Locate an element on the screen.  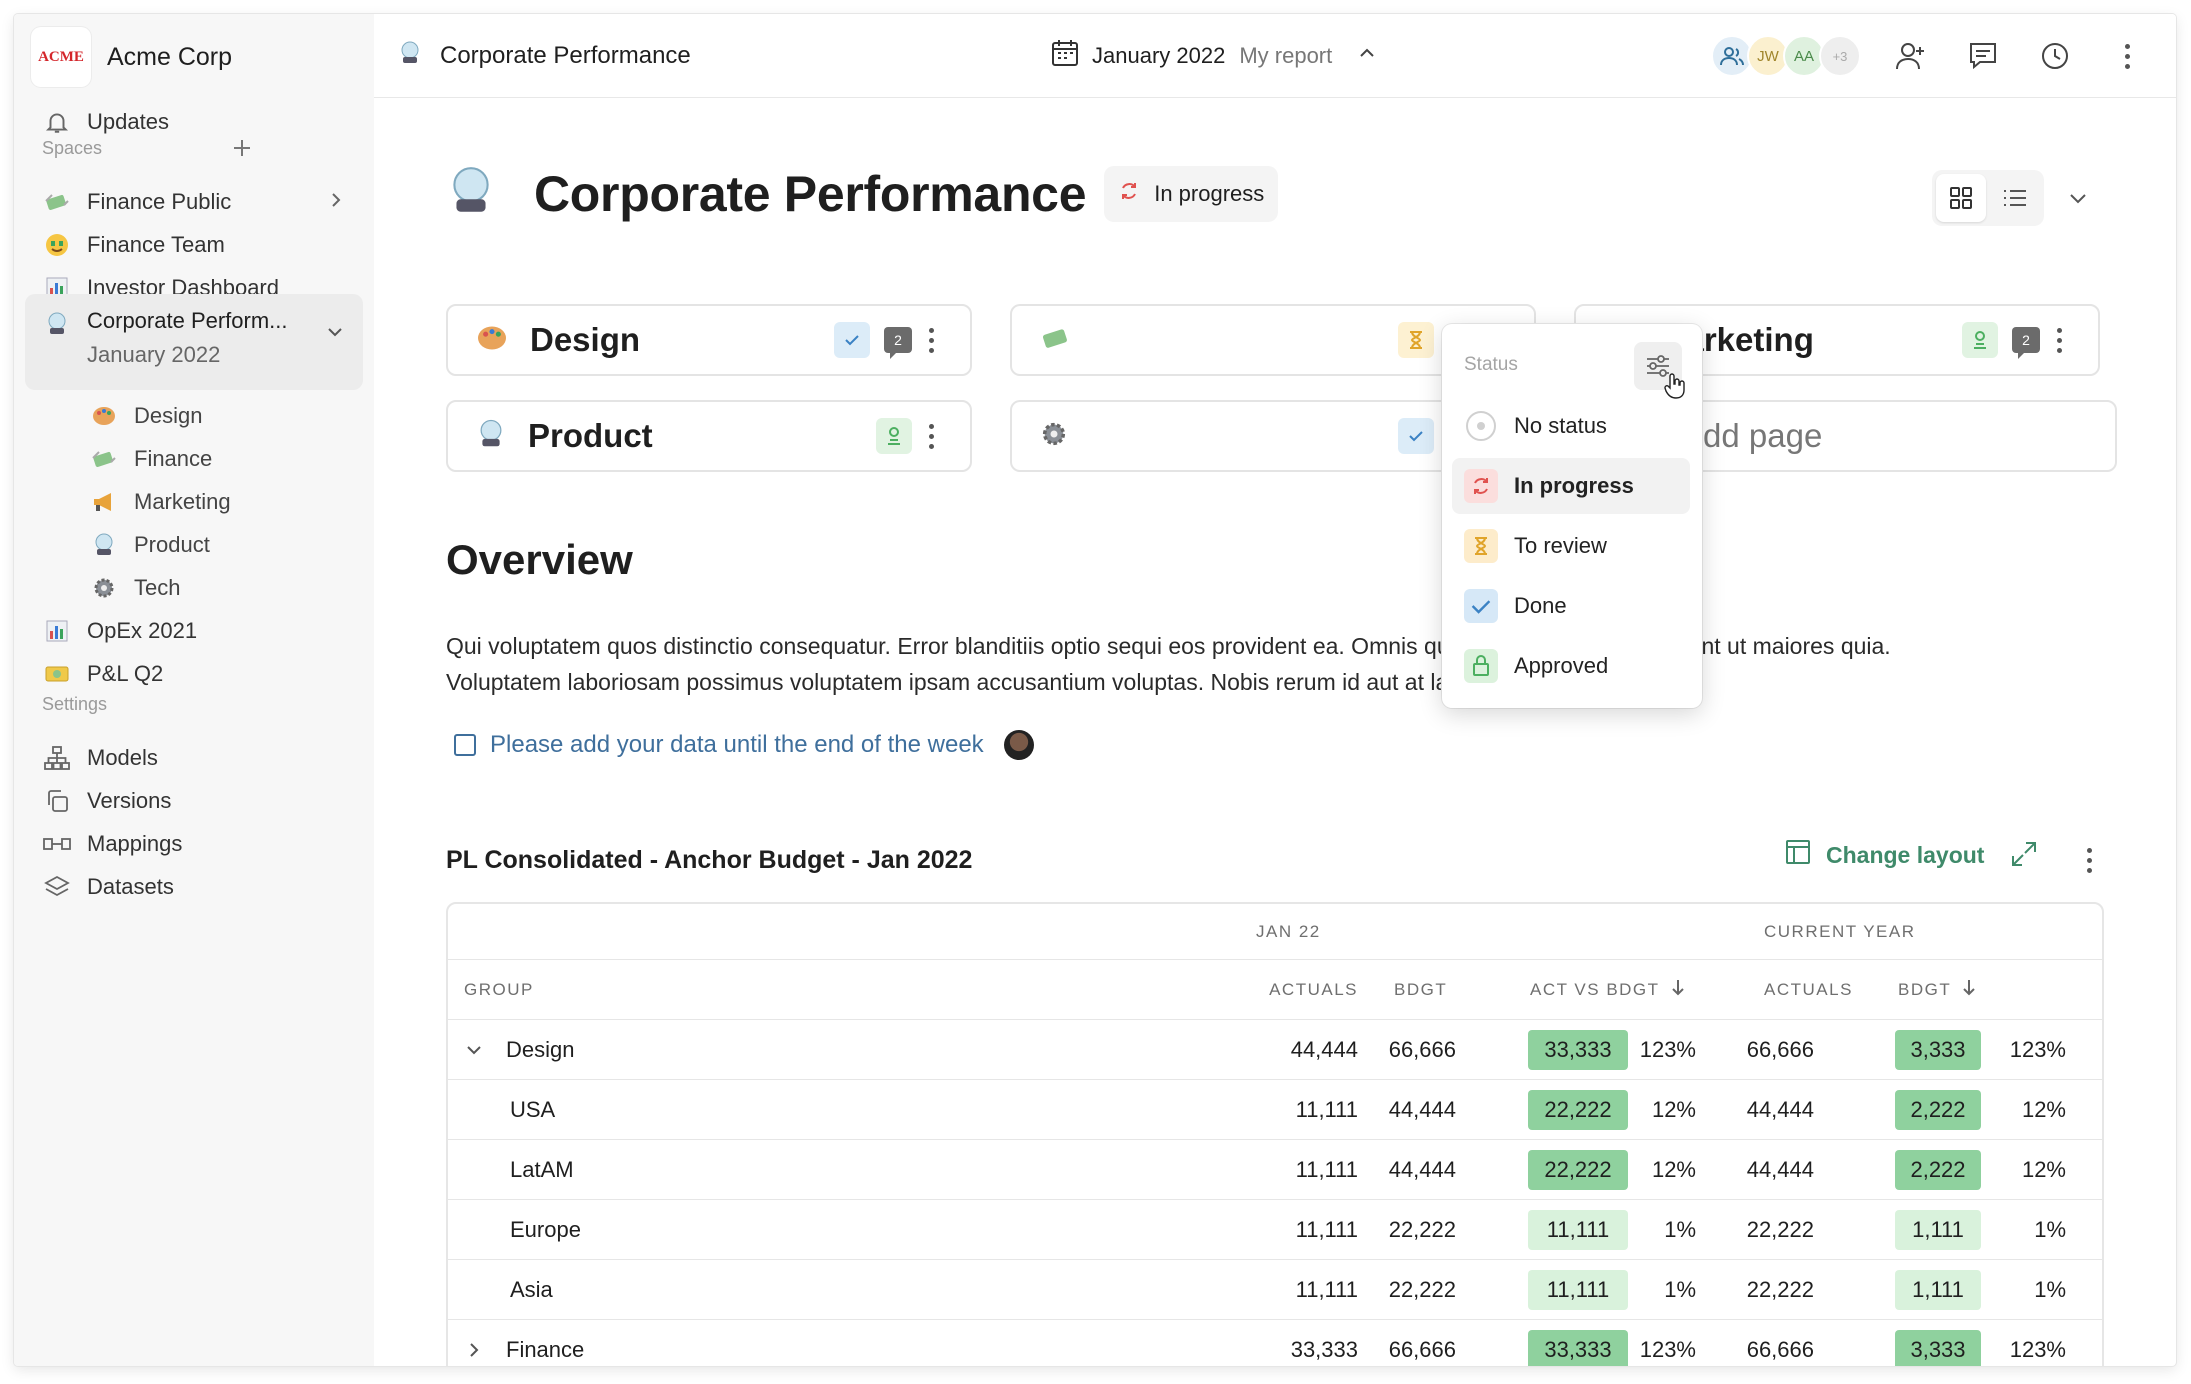
sidebar-item-models: Models is located at coordinates (194, 758).